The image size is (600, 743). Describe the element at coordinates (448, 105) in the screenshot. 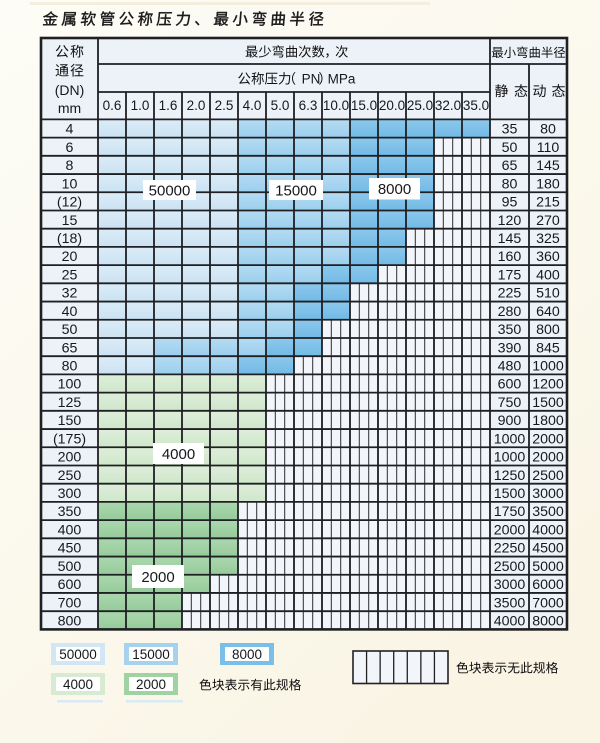

I see `svg-text: 32.0` at that location.